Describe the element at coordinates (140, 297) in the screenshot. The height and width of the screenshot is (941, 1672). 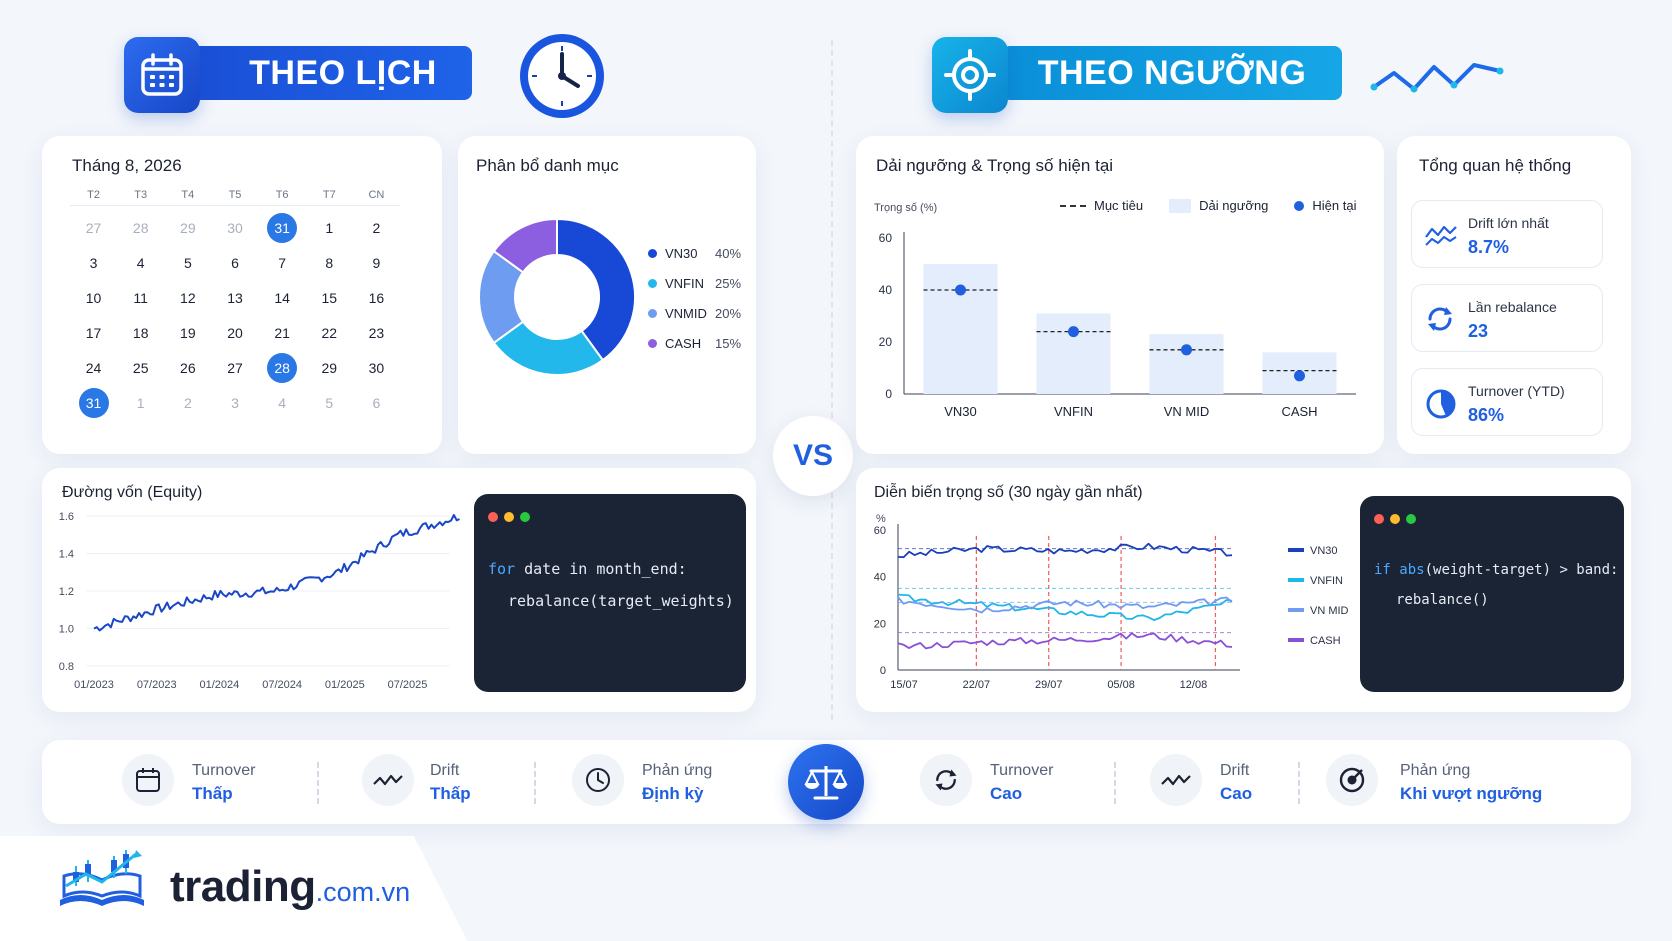
I see `calendar-day: 11` at that location.